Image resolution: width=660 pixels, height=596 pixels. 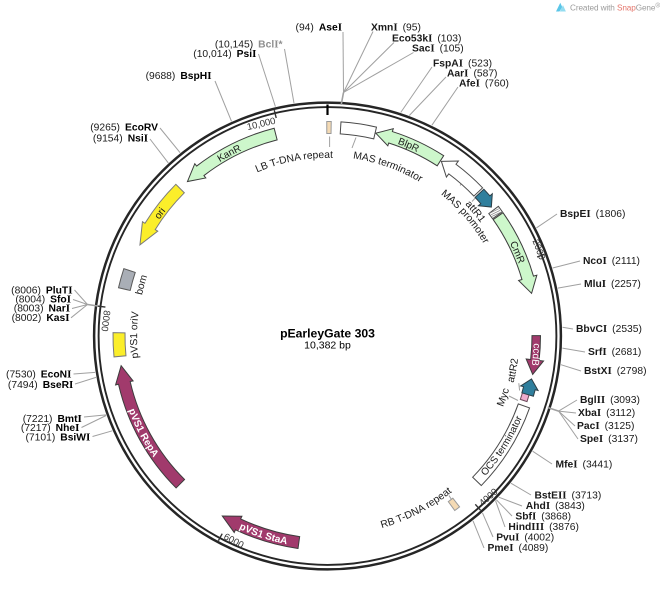 I want to click on svg-text:AfeI(760): AfeI (760), so click(x=484, y=84).